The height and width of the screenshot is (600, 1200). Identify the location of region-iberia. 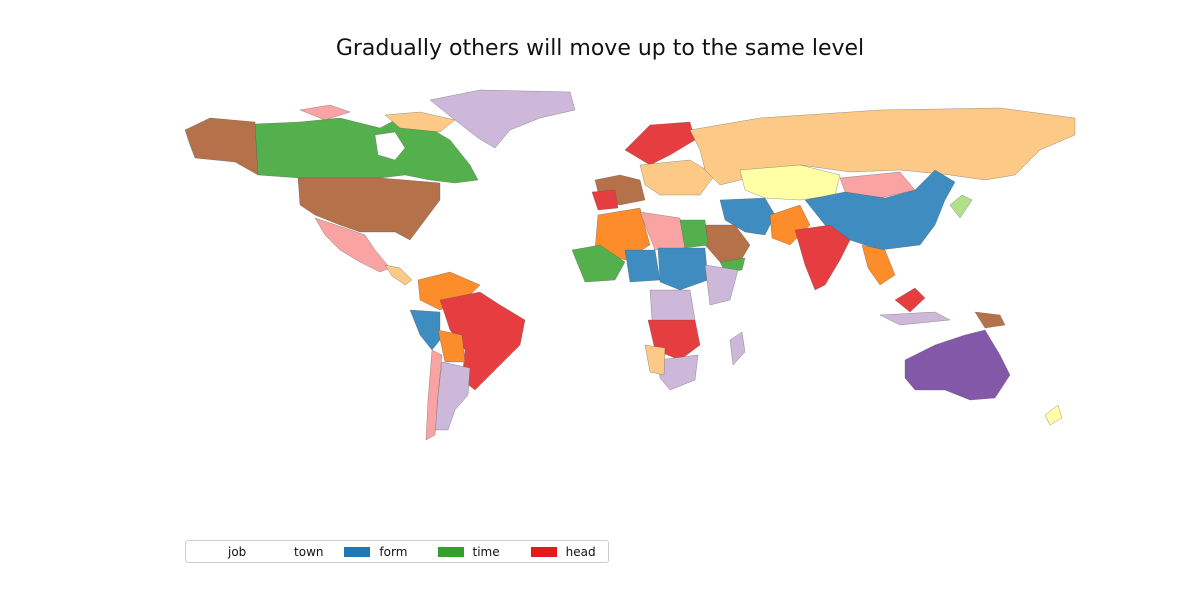
(605, 200).